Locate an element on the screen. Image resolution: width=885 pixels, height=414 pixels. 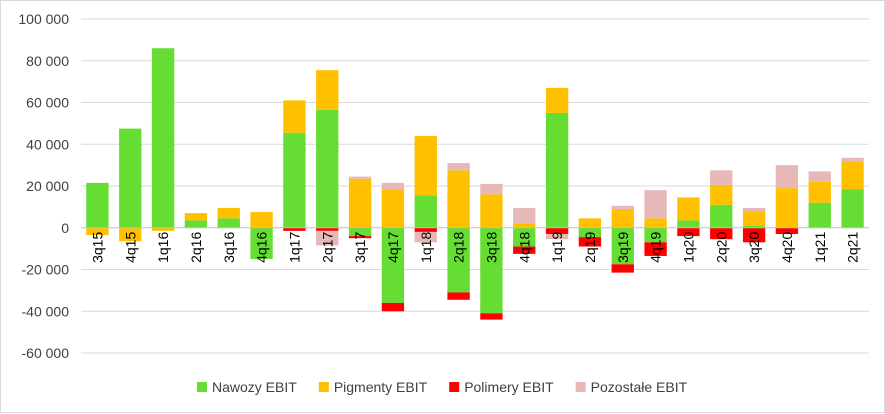
x-tick-label: 1q17 is located at coordinates (294, 247).